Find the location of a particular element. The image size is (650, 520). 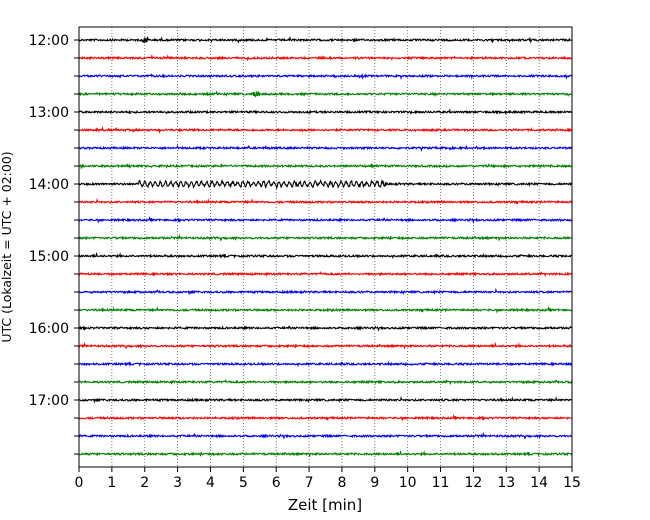

x-tick-label: 9 is located at coordinates (374, 483).